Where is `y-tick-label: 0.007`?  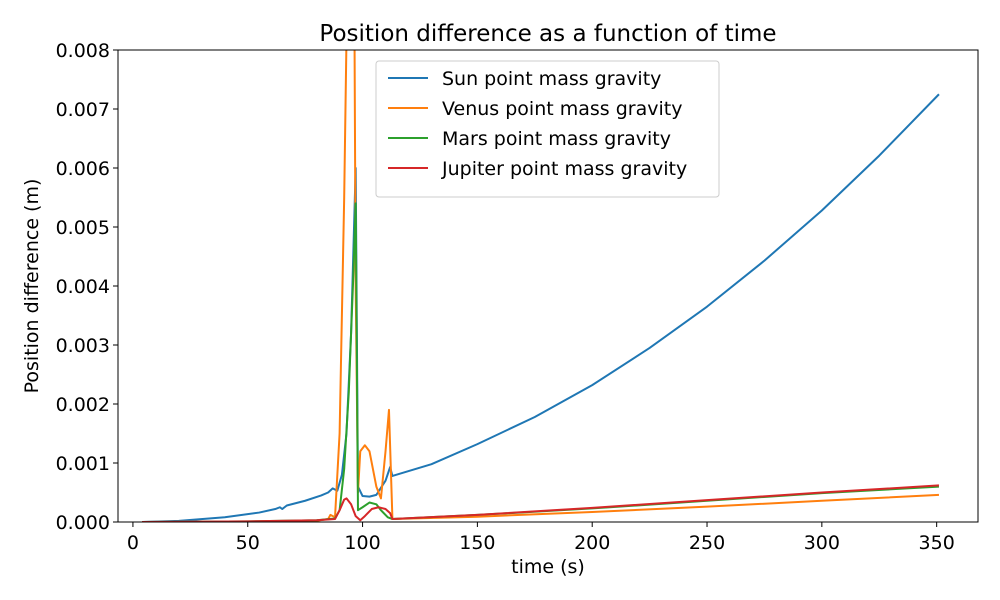 y-tick-label: 0.007 is located at coordinates (83, 110).